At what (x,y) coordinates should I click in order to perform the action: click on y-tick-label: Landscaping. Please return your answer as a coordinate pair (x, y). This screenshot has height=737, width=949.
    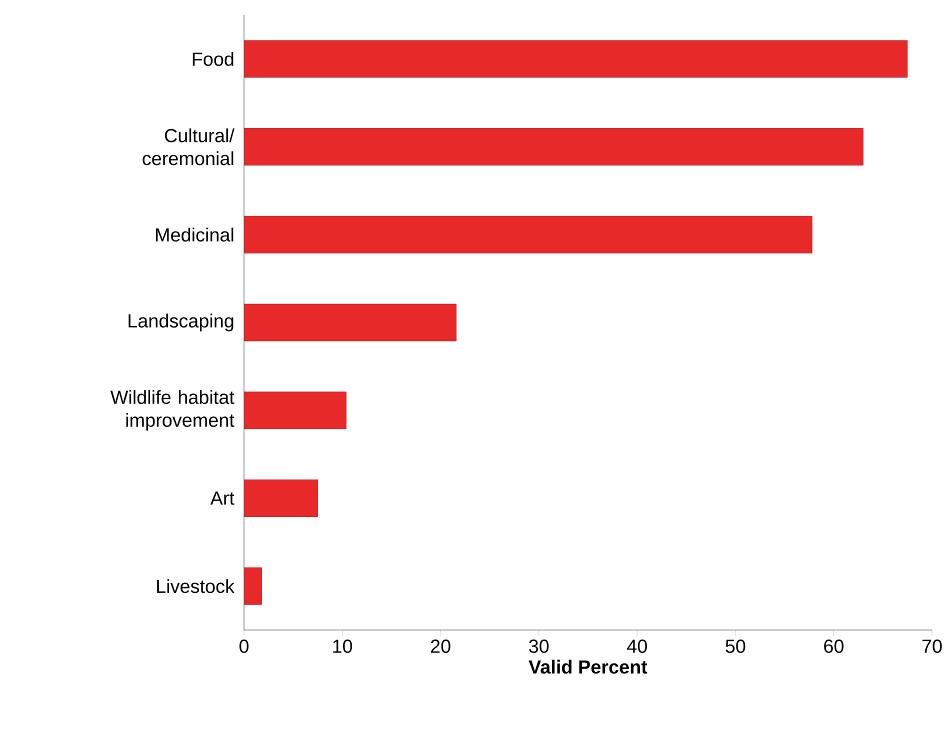
    Looking at the image, I should click on (181, 323).